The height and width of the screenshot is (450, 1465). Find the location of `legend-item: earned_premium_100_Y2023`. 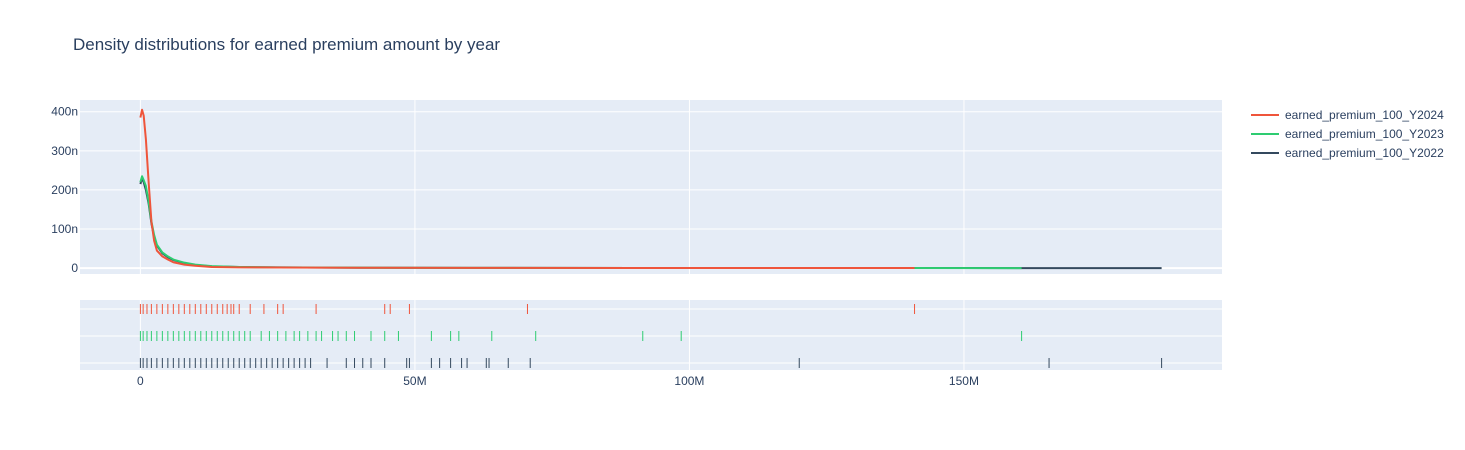

legend-item: earned_premium_100_Y2023 is located at coordinates (1347, 134).